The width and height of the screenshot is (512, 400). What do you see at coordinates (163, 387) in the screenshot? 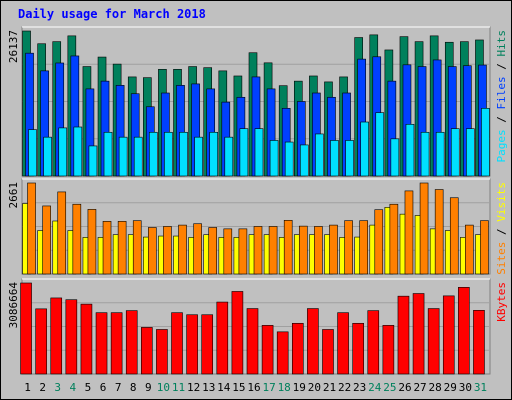
I see `x-tick-label-day-10: 10` at bounding box center [163, 387].